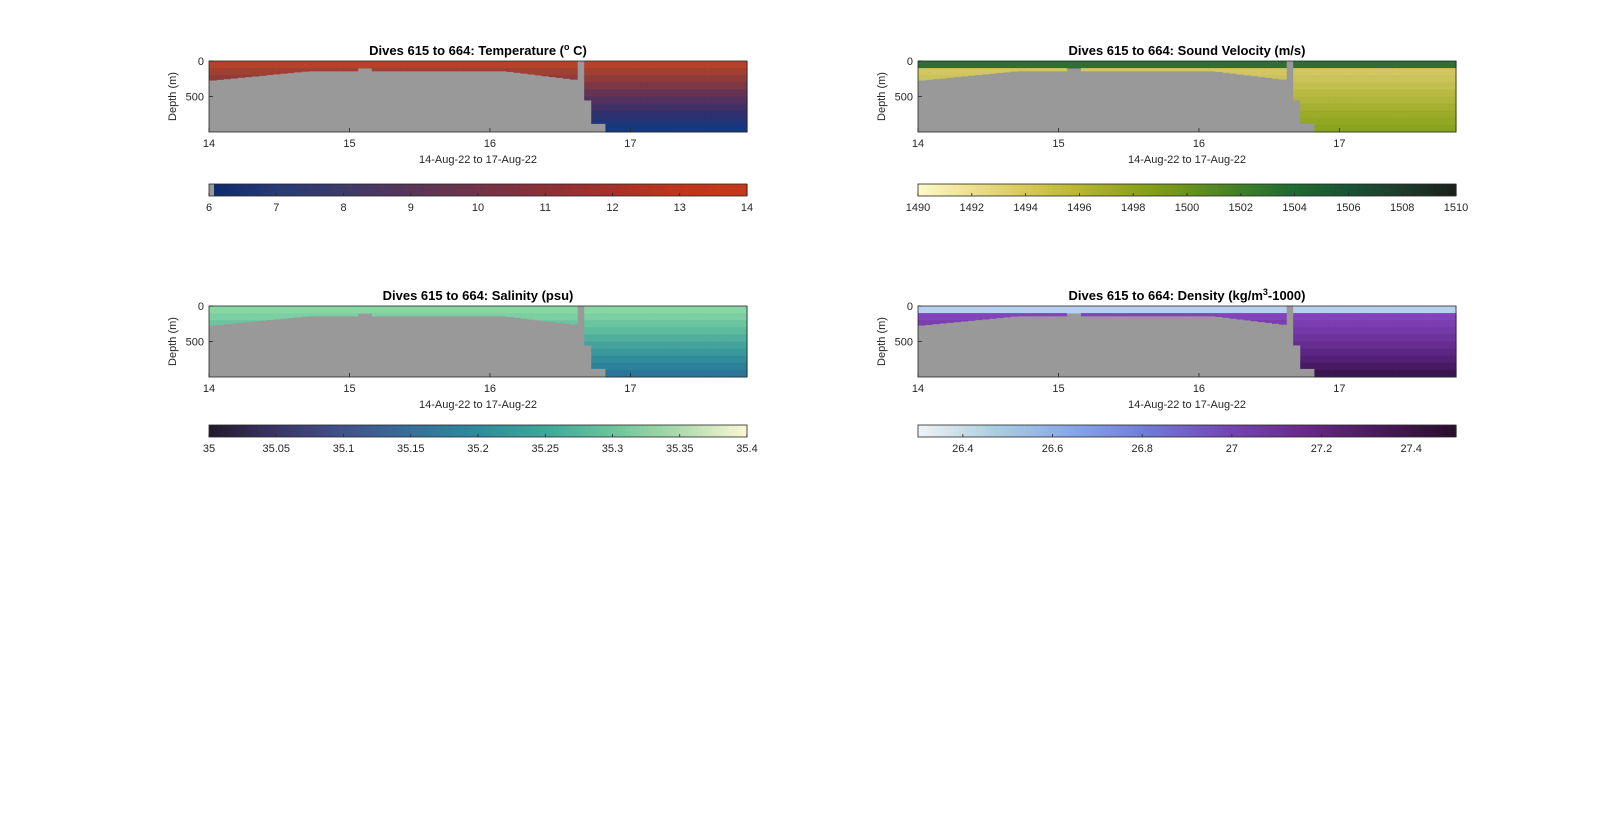 The height and width of the screenshot is (815, 1600). What do you see at coordinates (478, 342) in the screenshot?
I see `salinity-heatmap` at bounding box center [478, 342].